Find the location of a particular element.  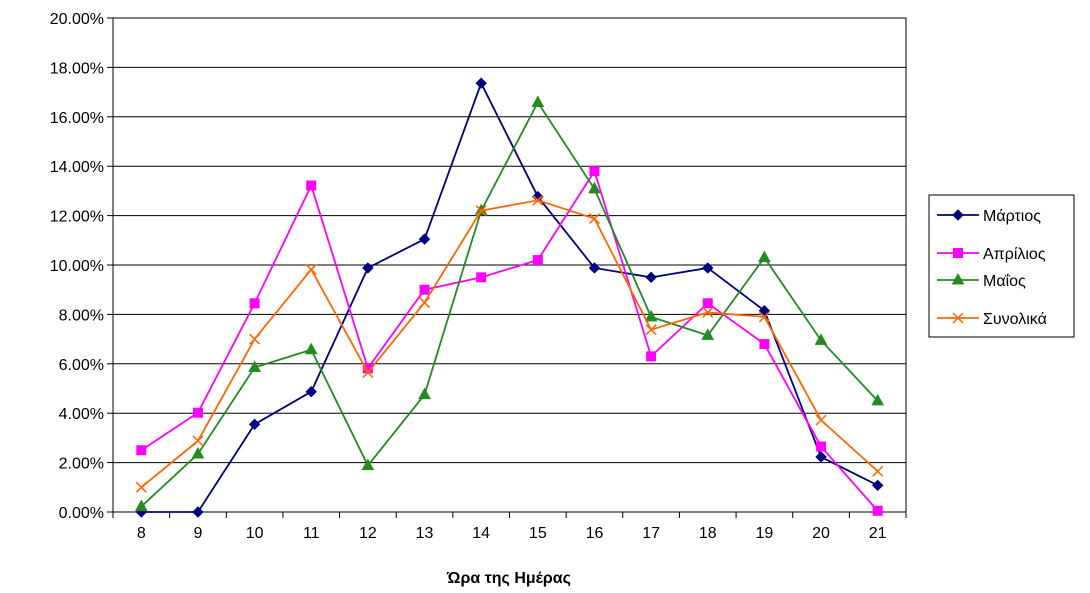

legend-label: Μάρτιος is located at coordinates (1012, 216).